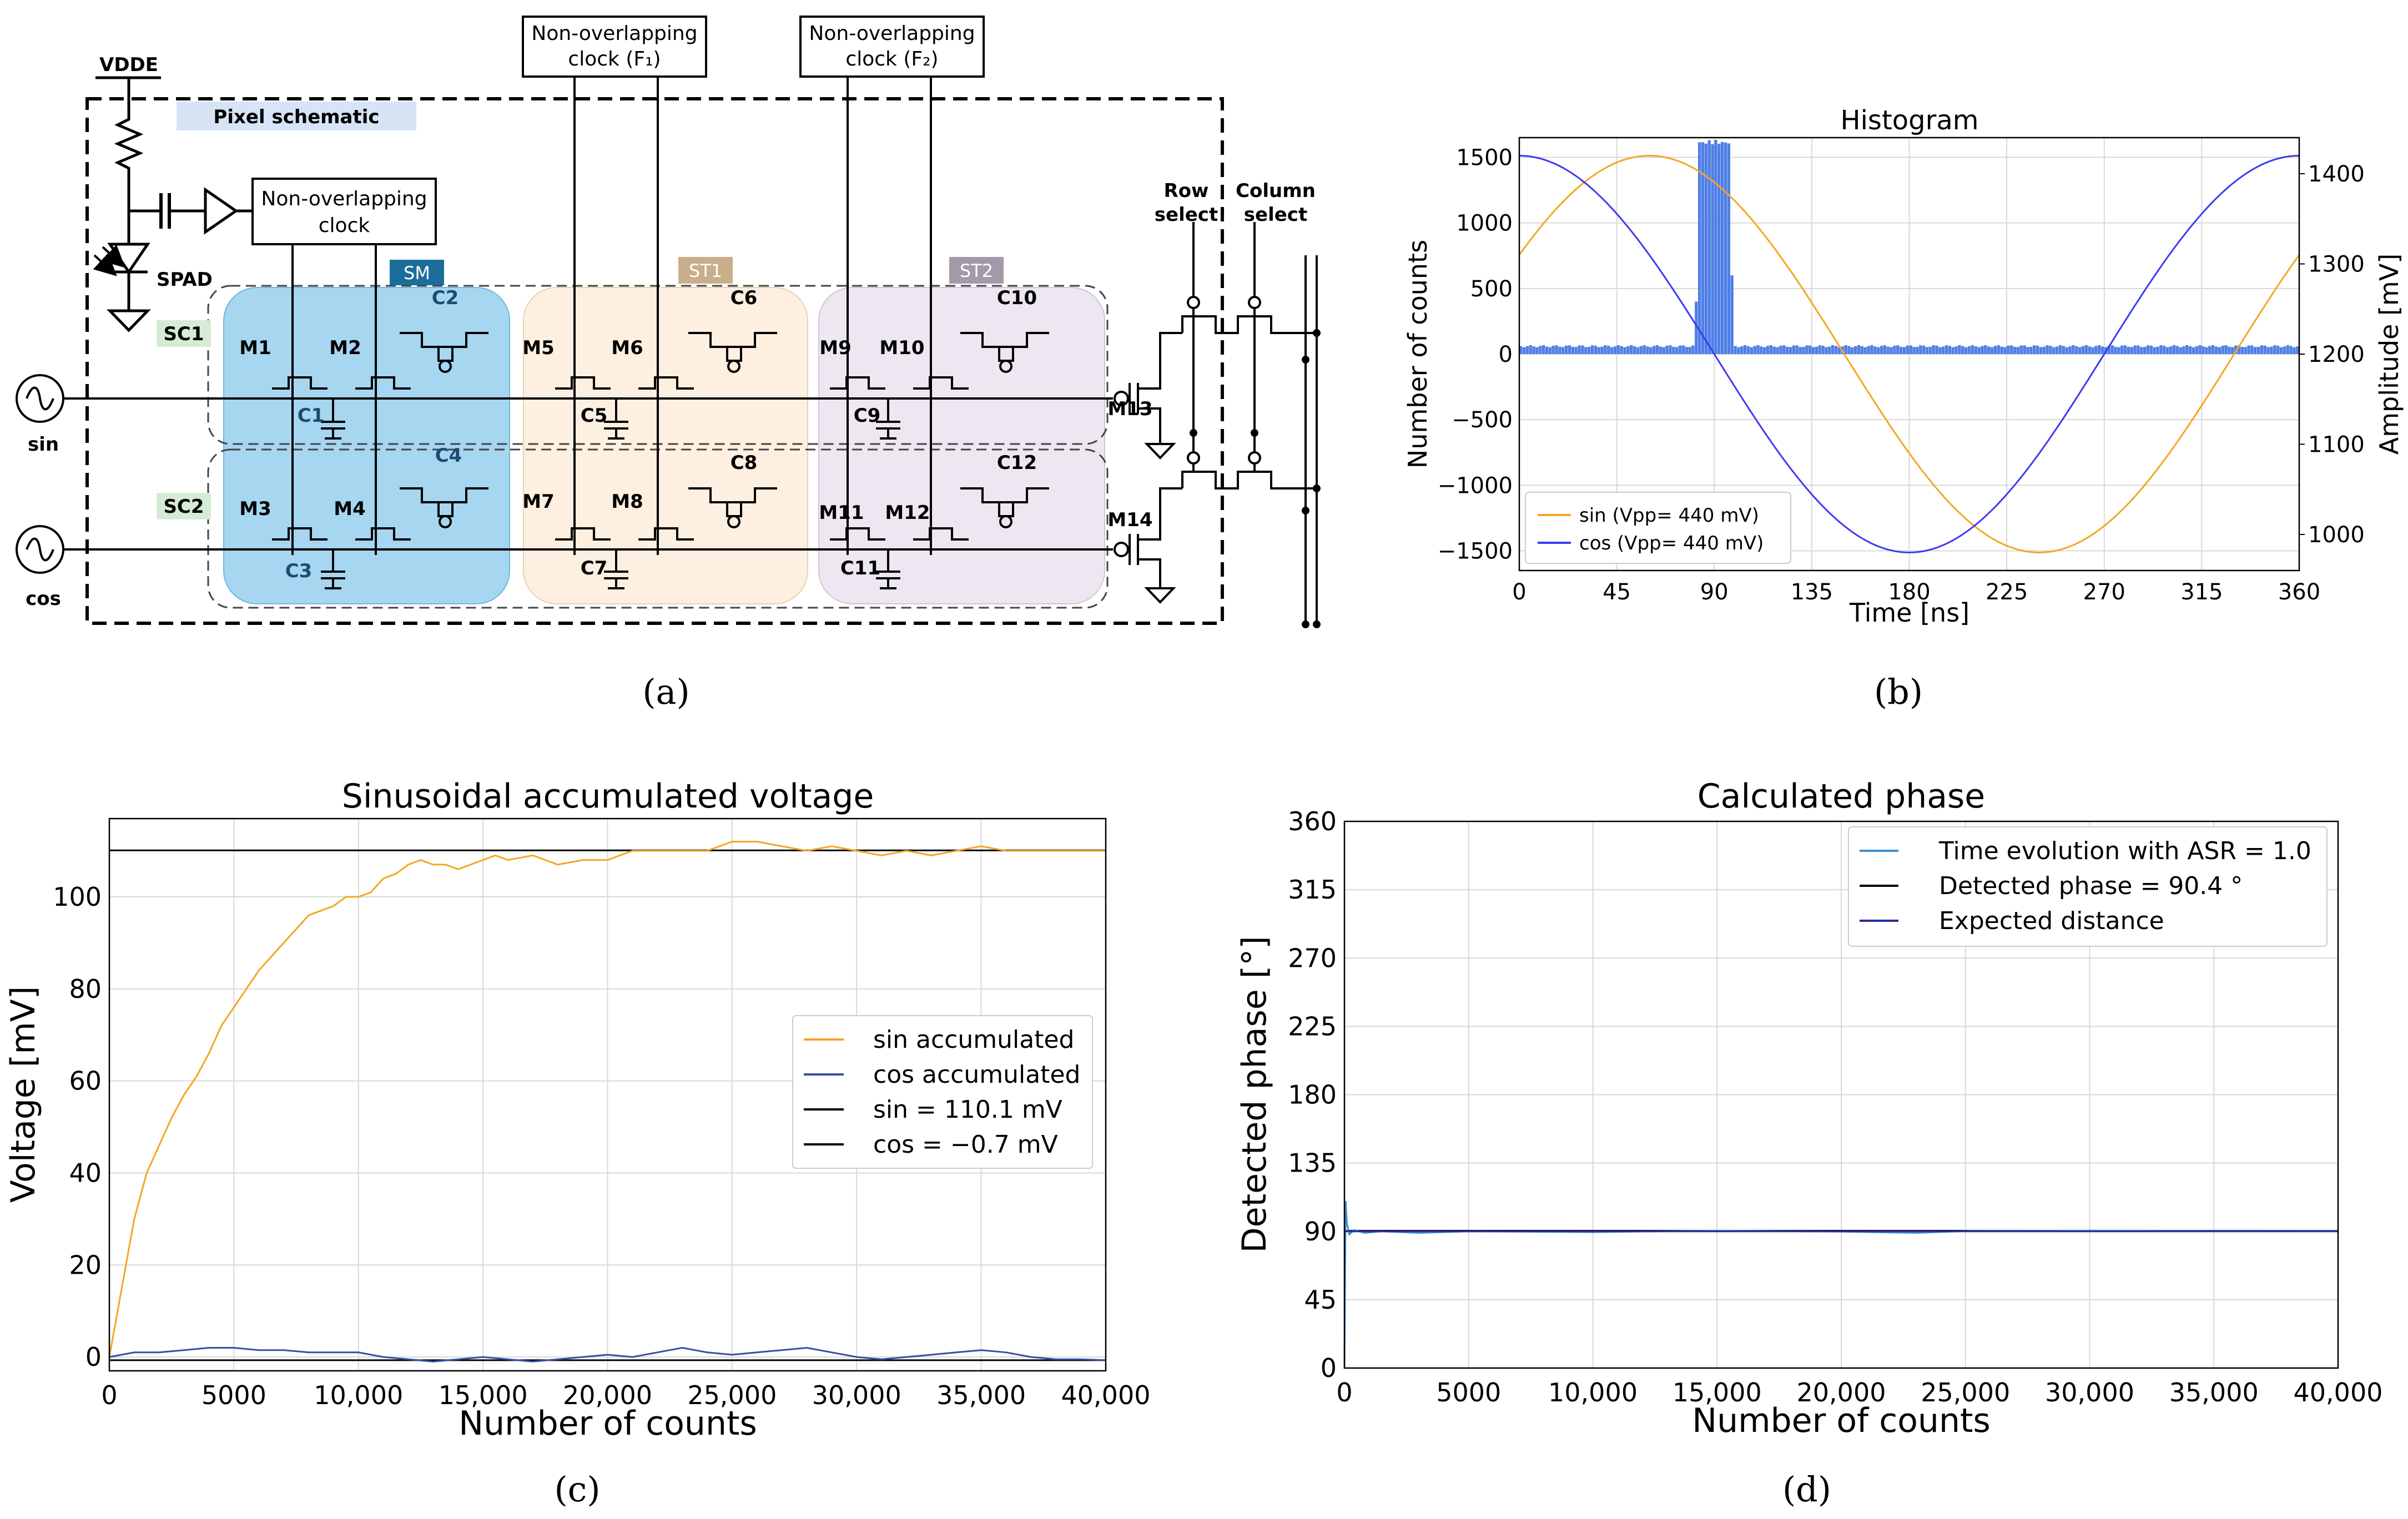 The image size is (2408, 1519). I want to click on c-xtick-label: 15,000, so click(484, 1395).